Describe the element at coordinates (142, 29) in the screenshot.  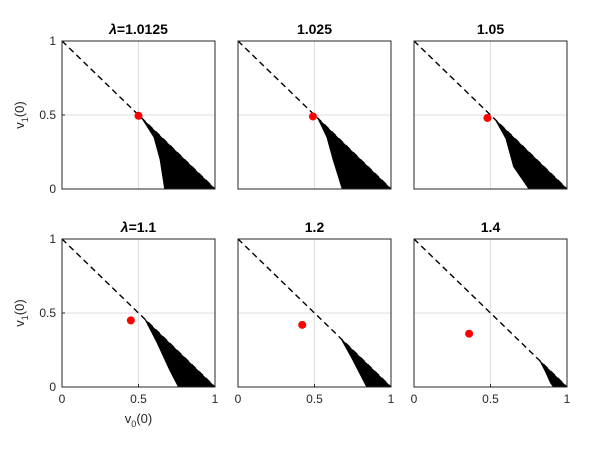
I see `title-value: =1.0125` at that location.